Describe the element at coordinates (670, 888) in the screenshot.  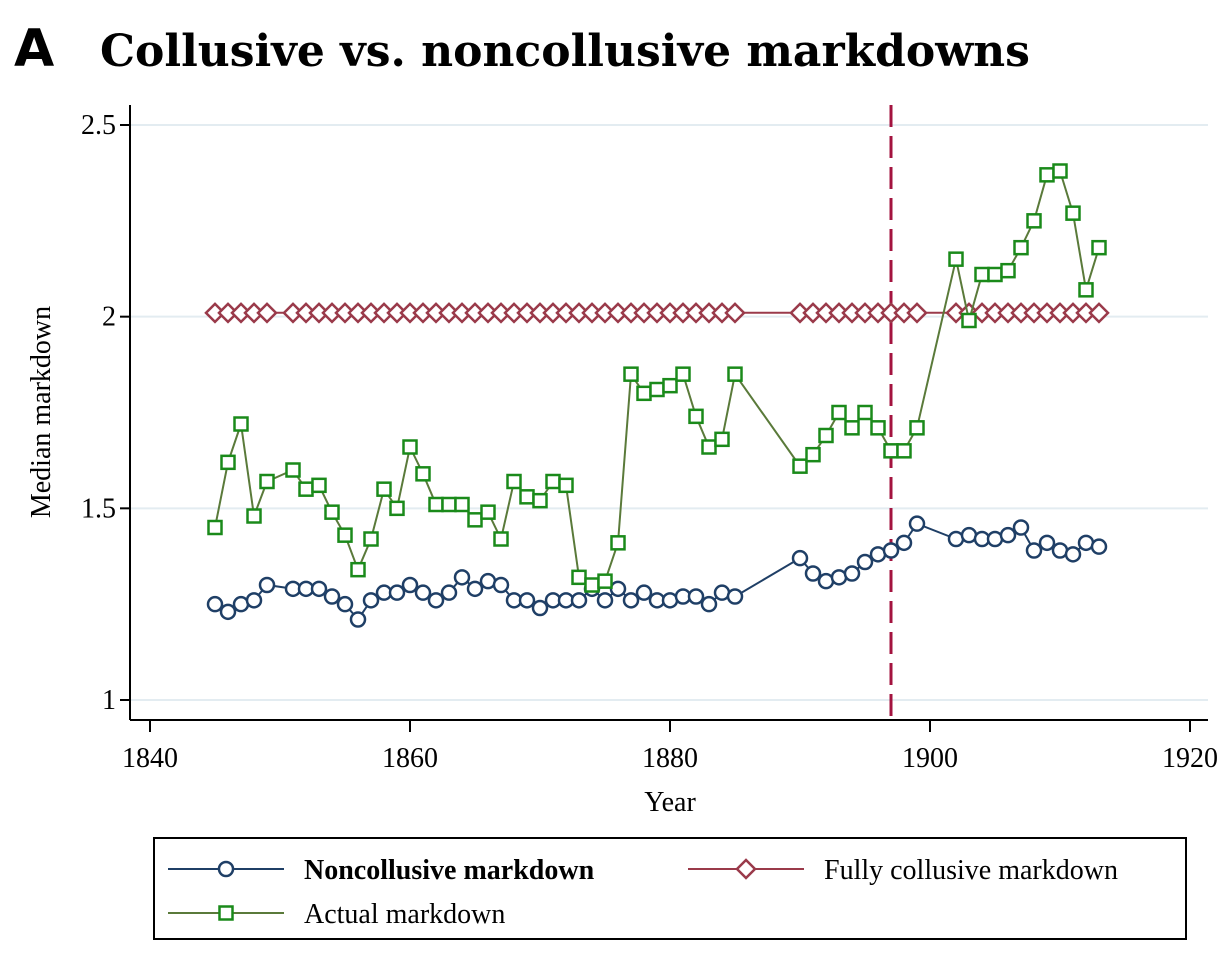
I see `legend-box` at that location.